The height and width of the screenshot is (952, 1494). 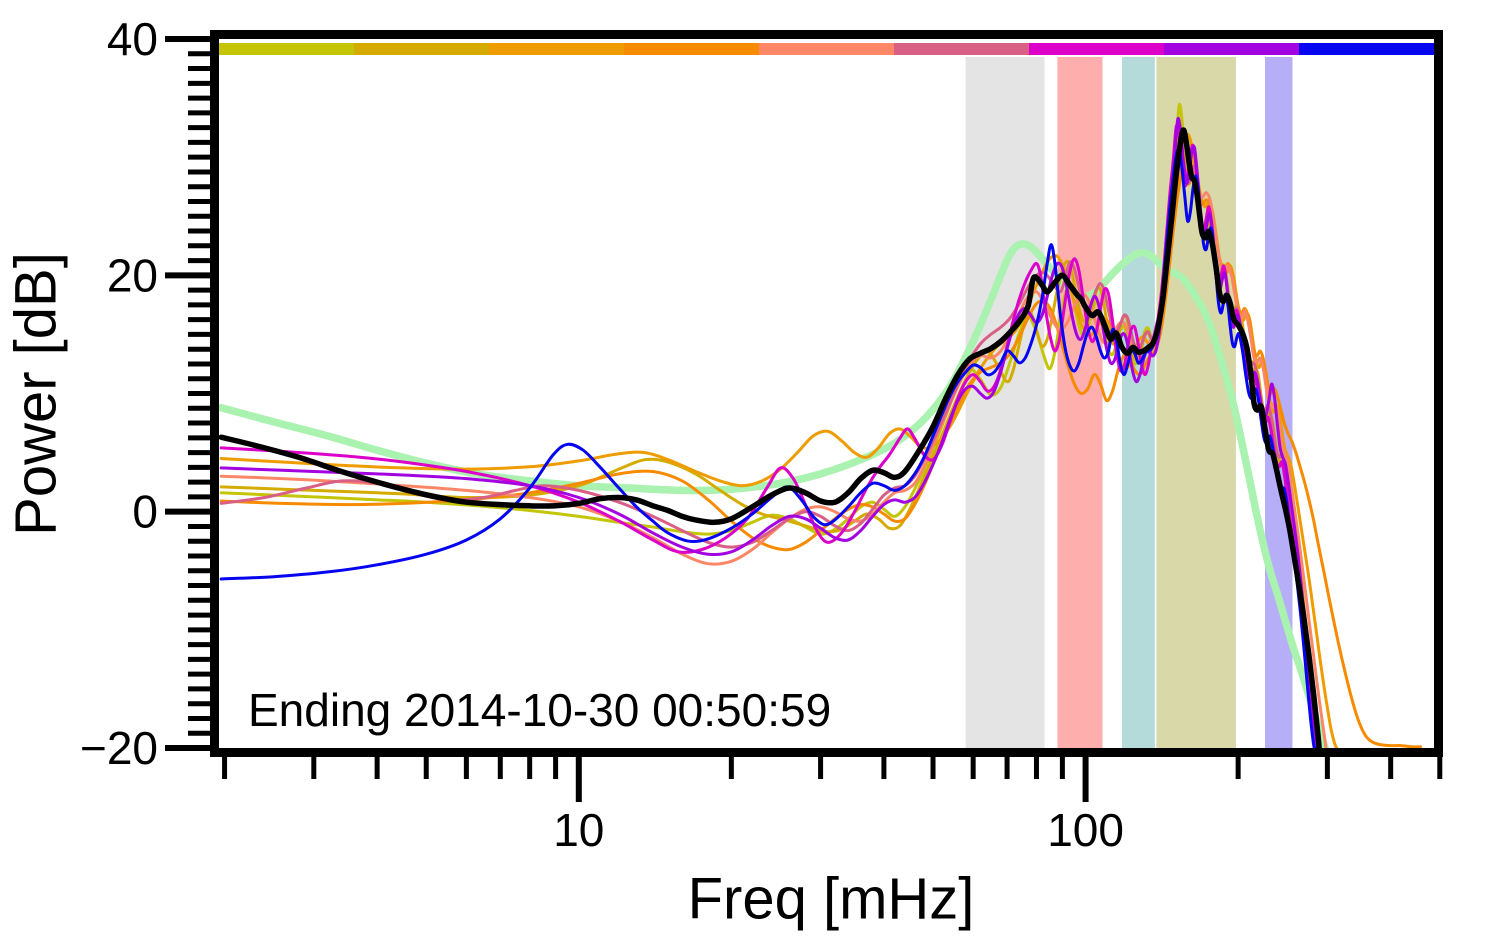 What do you see at coordinates (1085, 830) in the screenshot?
I see `x-tick-label: 100` at bounding box center [1085, 830].